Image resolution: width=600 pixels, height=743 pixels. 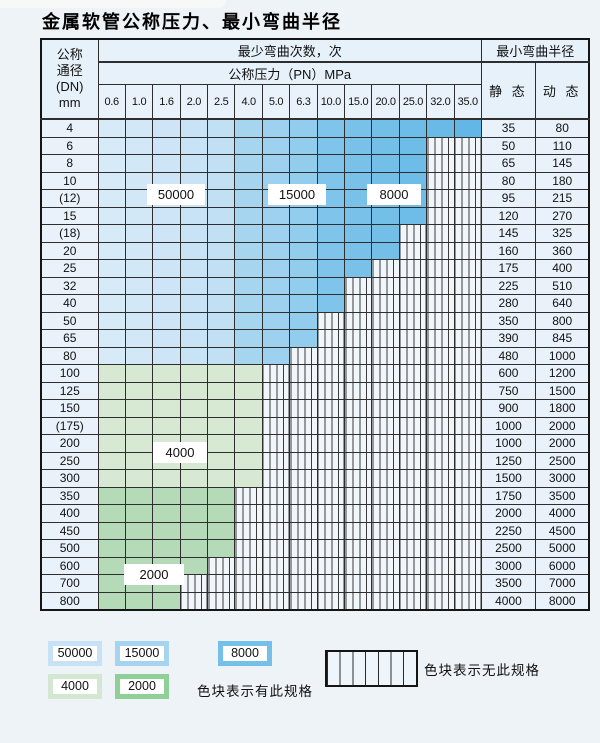 What do you see at coordinates (176, 194) in the screenshot?
I see `cycle-label-50000: 50000` at bounding box center [176, 194].